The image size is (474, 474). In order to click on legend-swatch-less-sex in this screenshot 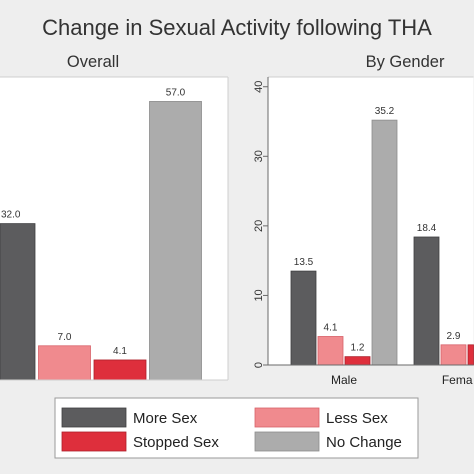, I will do `click(287, 417)`.